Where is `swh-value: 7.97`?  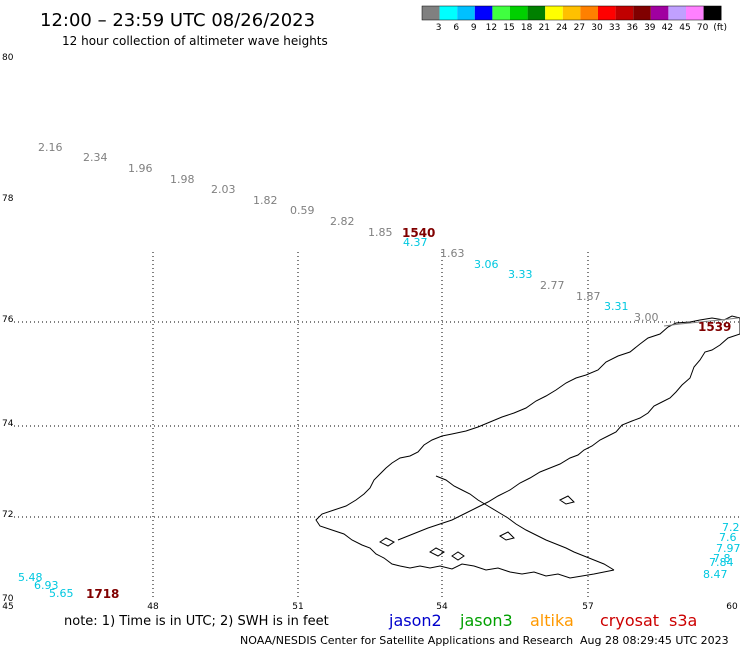
swh-value: 7.97 is located at coordinates (728, 548).